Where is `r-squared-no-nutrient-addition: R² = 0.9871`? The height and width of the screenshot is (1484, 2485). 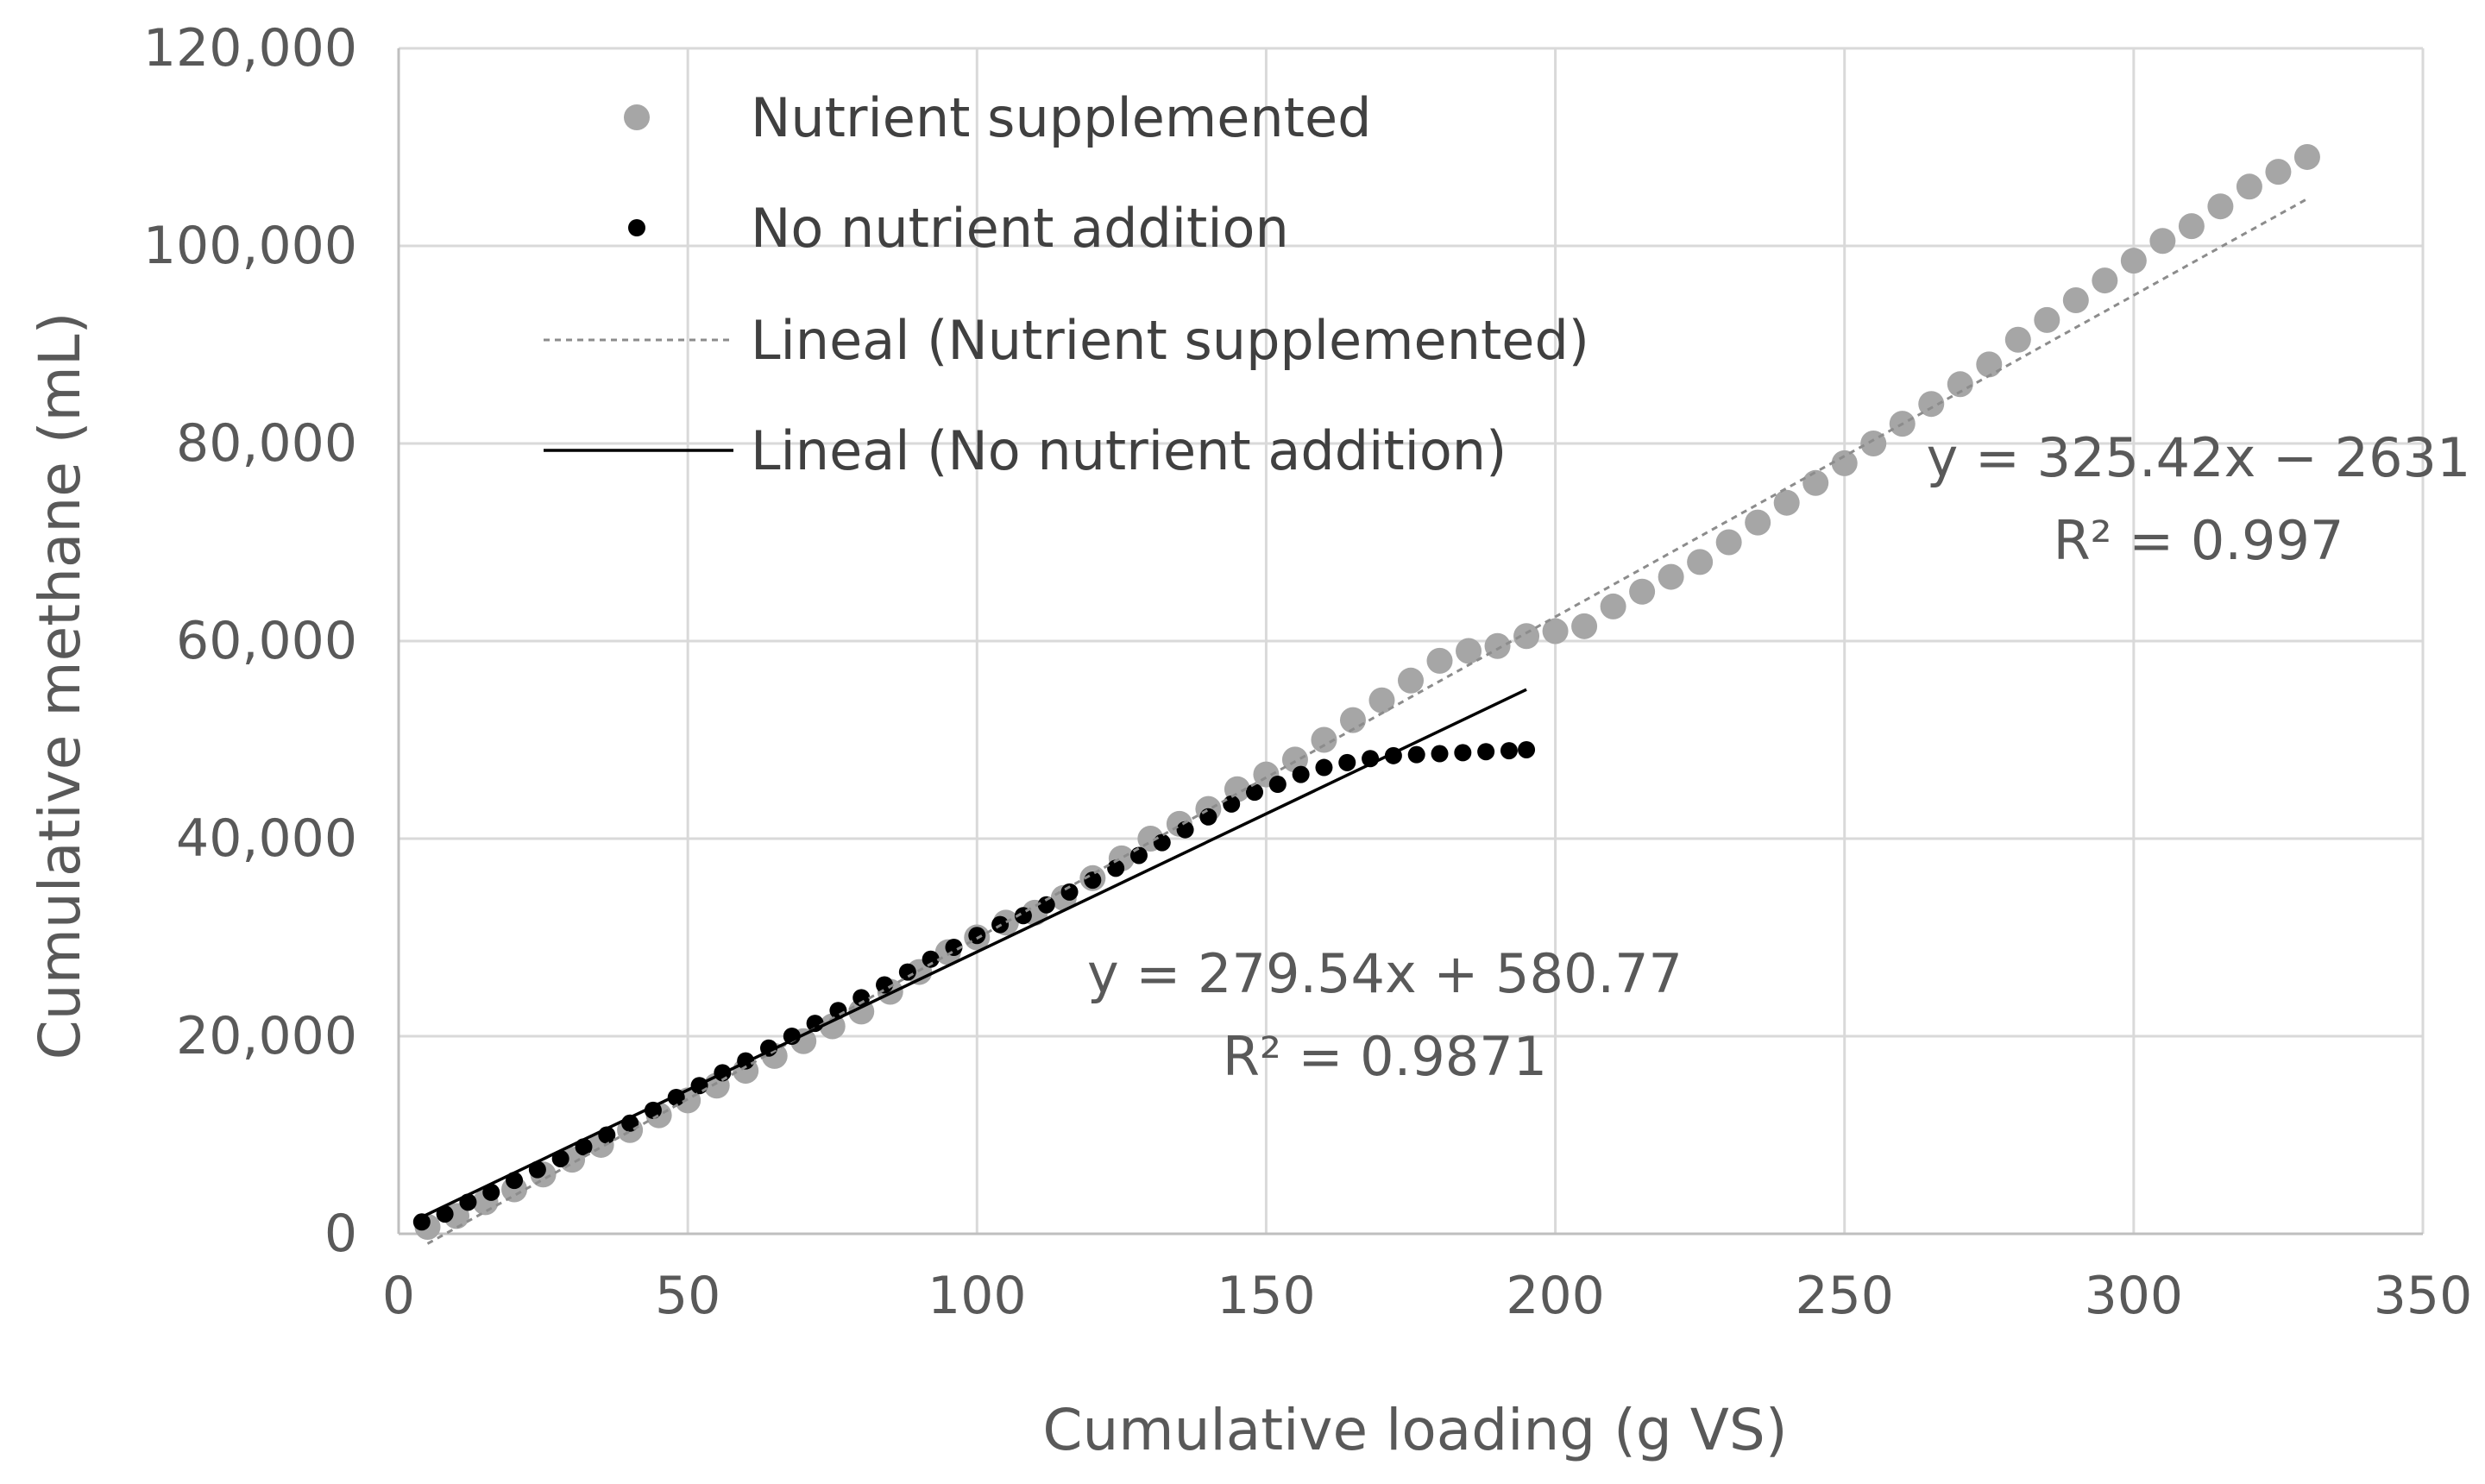
r-squared-no-nutrient-addition: R² = 0.9871 is located at coordinates (1385, 1056).